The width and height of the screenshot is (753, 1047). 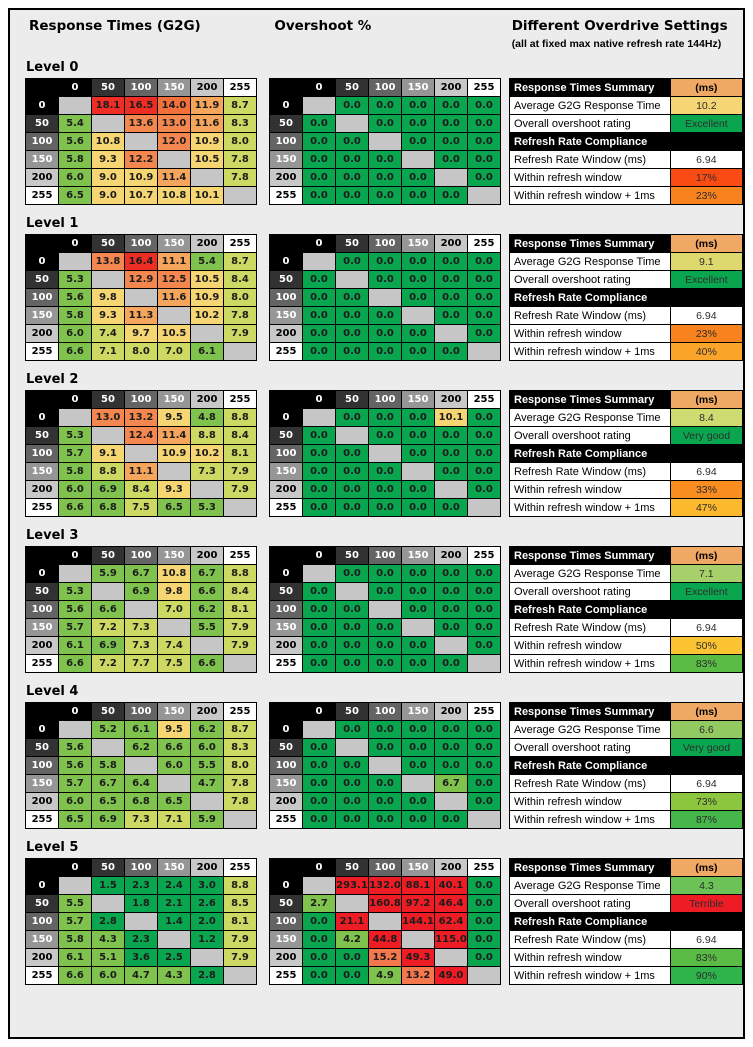 I want to click on matrix-row: 255 6.6 7.1 8.0 7.0 6.1, so click(x=141, y=351).